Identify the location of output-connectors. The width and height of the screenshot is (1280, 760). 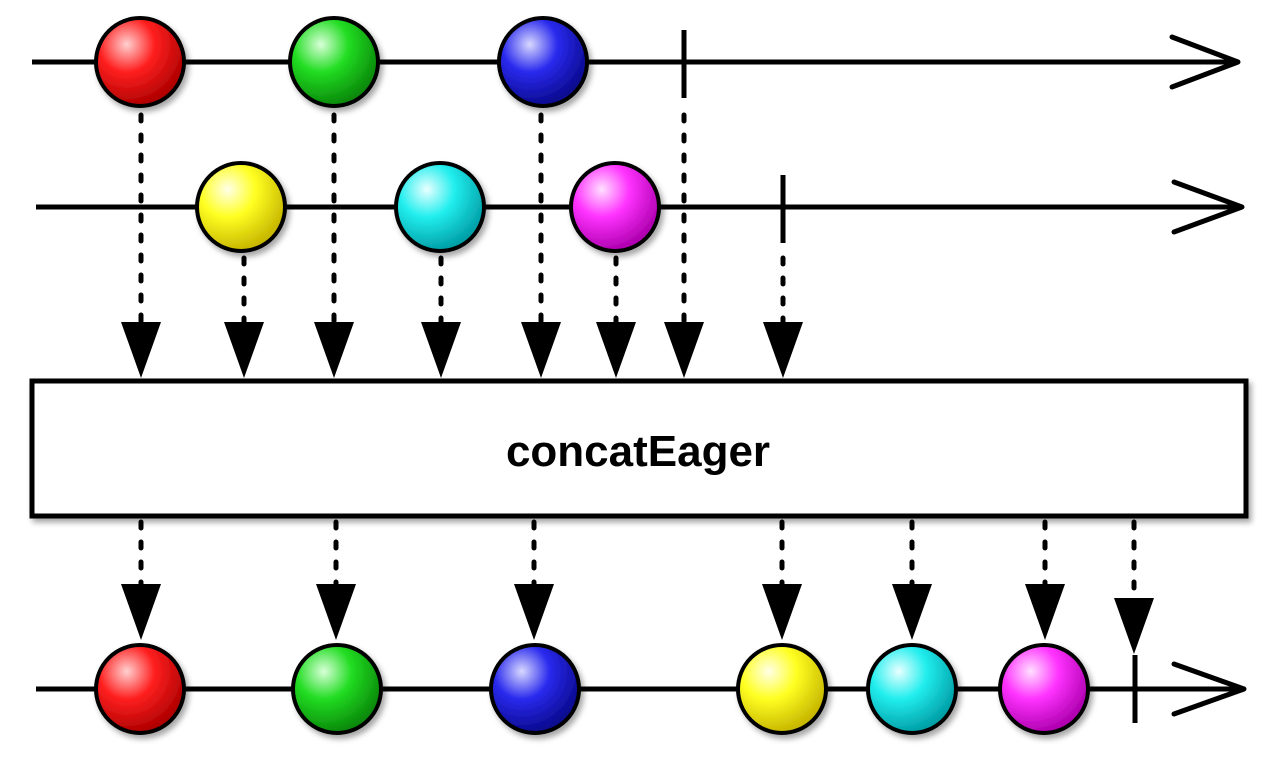
(637, 586).